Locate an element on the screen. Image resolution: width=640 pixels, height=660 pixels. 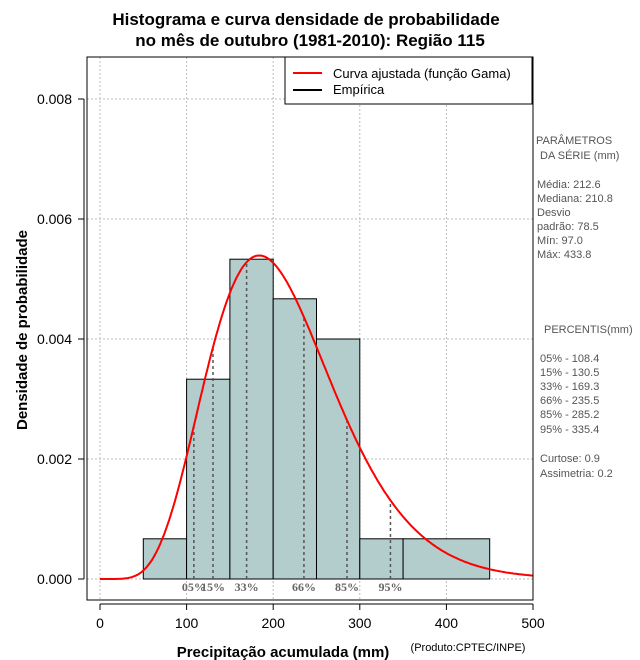
legend-label-curve: Curva ajustada (função Gama) is located at coordinates (422, 73).